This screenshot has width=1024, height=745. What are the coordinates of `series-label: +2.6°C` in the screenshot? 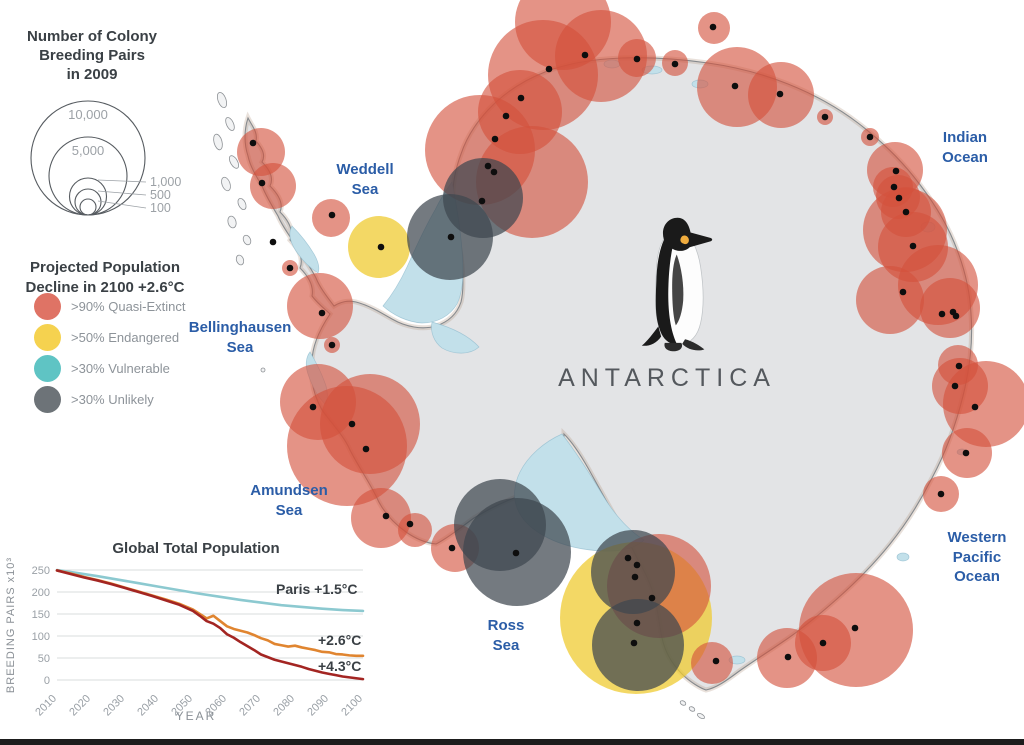 It's located at (339, 640).